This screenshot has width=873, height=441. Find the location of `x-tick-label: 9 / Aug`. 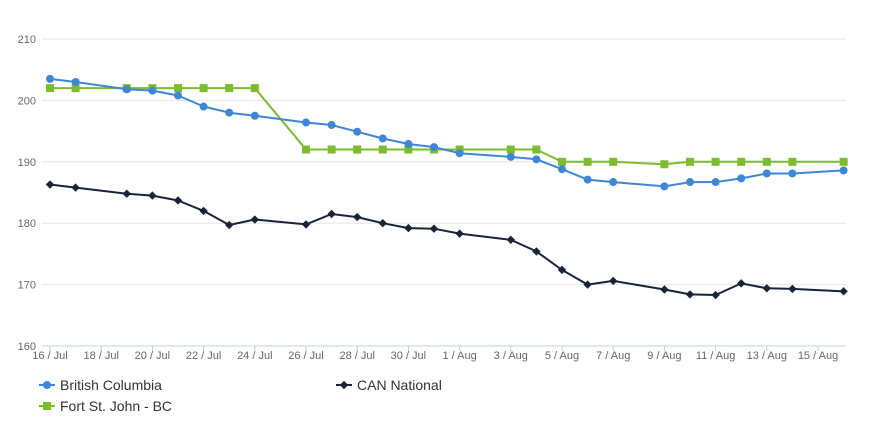

x-tick-label: 9 / Aug is located at coordinates (664, 356).